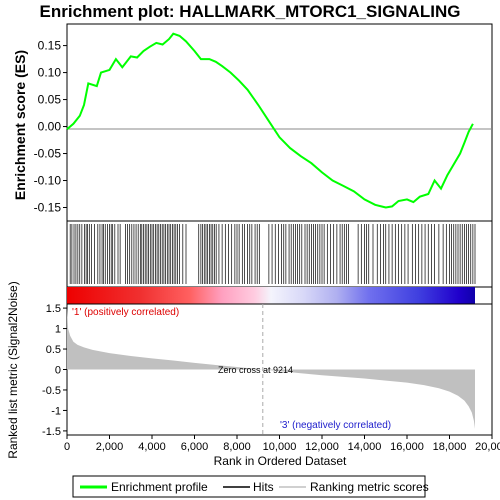 Image resolution: width=500 pixels, height=500 pixels. I want to click on legend-metric-label: Ranking metric scores, so click(369, 487).